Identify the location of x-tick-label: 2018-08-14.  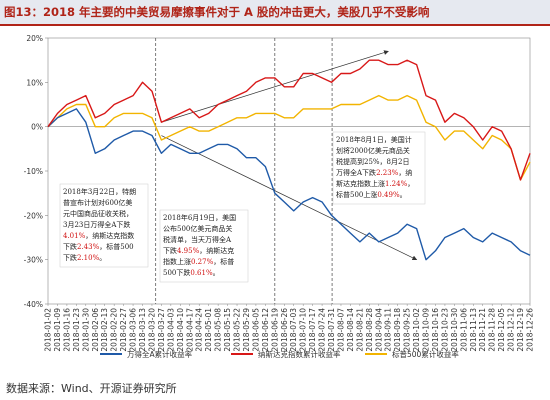
(350, 330).